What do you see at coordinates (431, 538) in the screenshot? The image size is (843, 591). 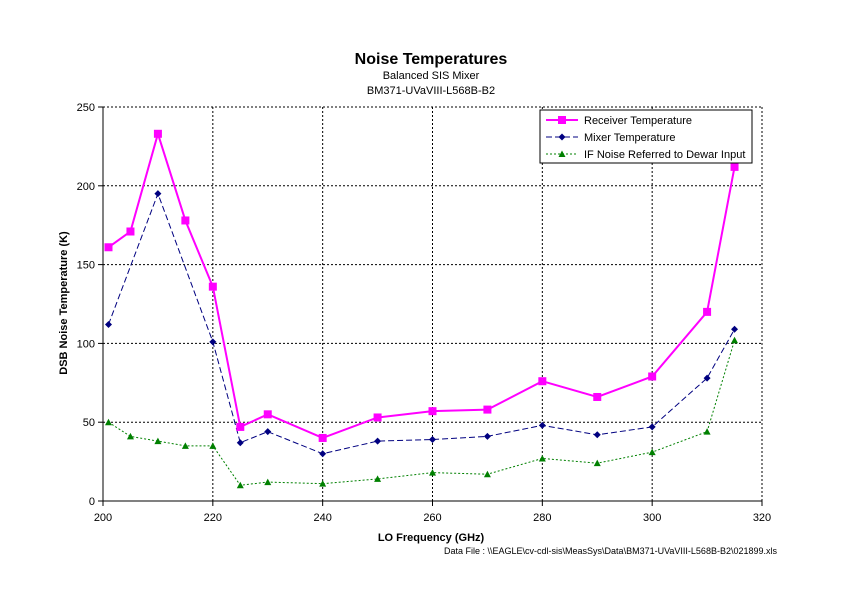 I see `x-axis-label: LO Frequency (GHz)` at bounding box center [431, 538].